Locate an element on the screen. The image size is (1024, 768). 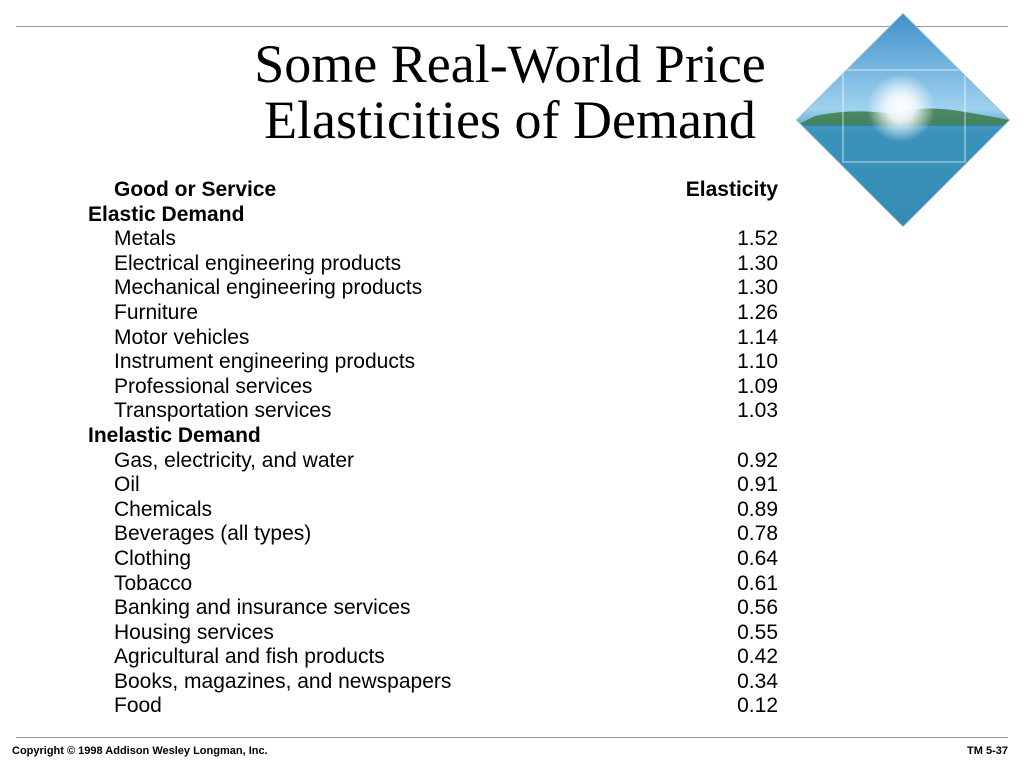
table-row: Books, magazines, and newspapers 0.34 is located at coordinates (446, 681).